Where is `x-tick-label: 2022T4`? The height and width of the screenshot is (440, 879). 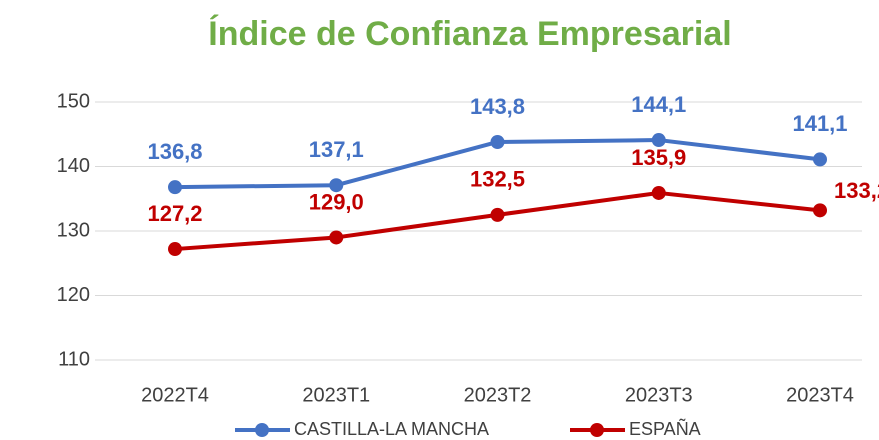
x-tick-label: 2022T4 is located at coordinates (175, 395).